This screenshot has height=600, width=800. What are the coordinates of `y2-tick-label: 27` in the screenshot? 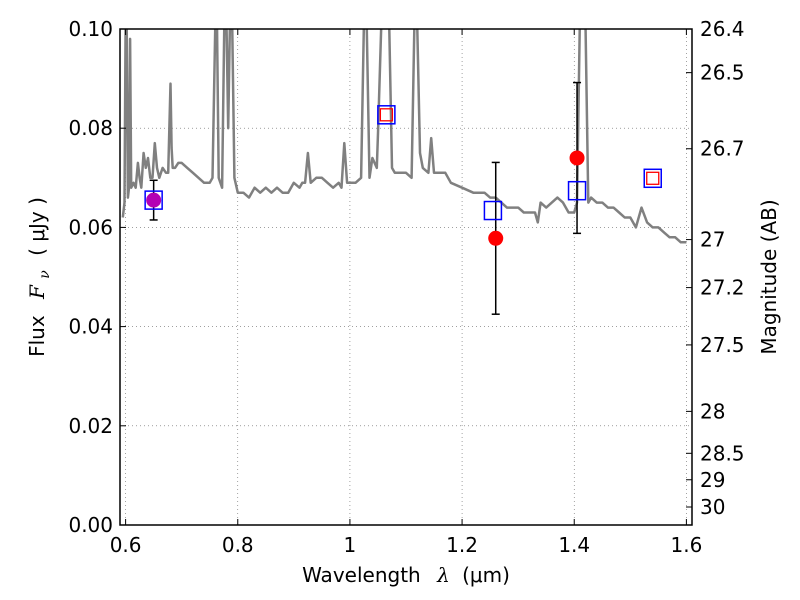 It's located at (712, 240).